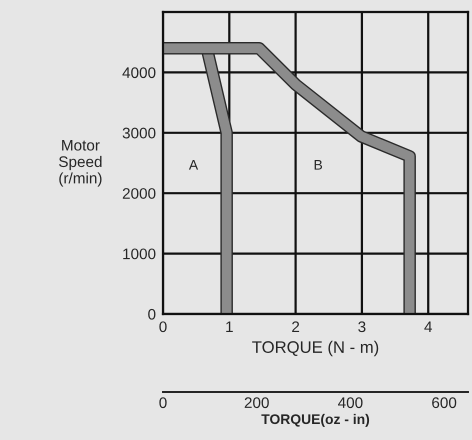  What do you see at coordinates (428, 327) in the screenshot?
I see `x-tick-label: 4` at bounding box center [428, 327].